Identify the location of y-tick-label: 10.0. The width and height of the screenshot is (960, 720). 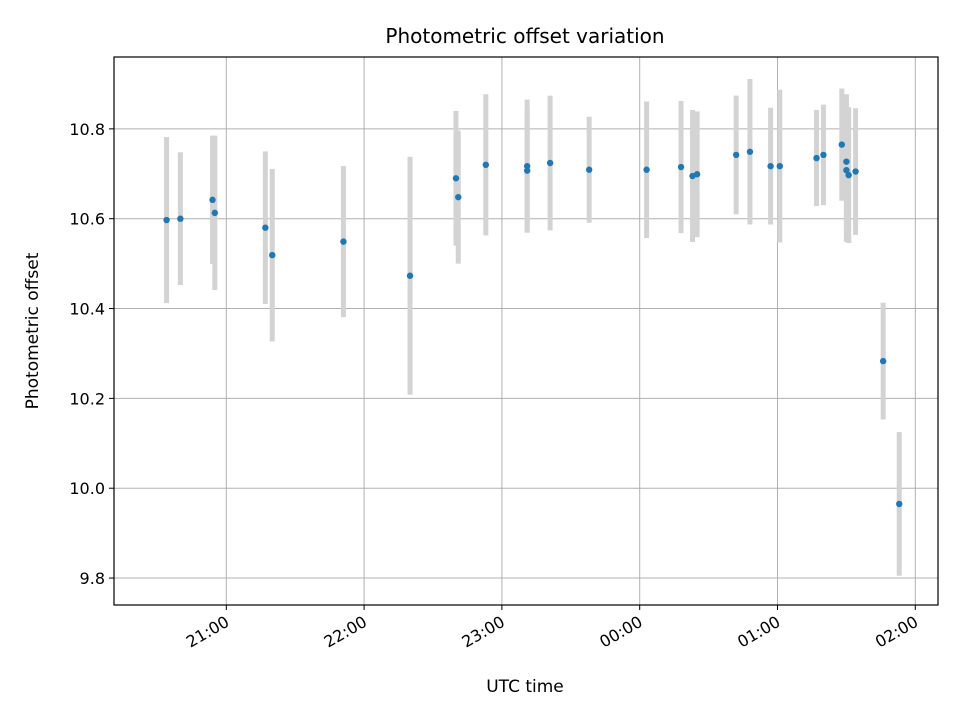
(87, 488).